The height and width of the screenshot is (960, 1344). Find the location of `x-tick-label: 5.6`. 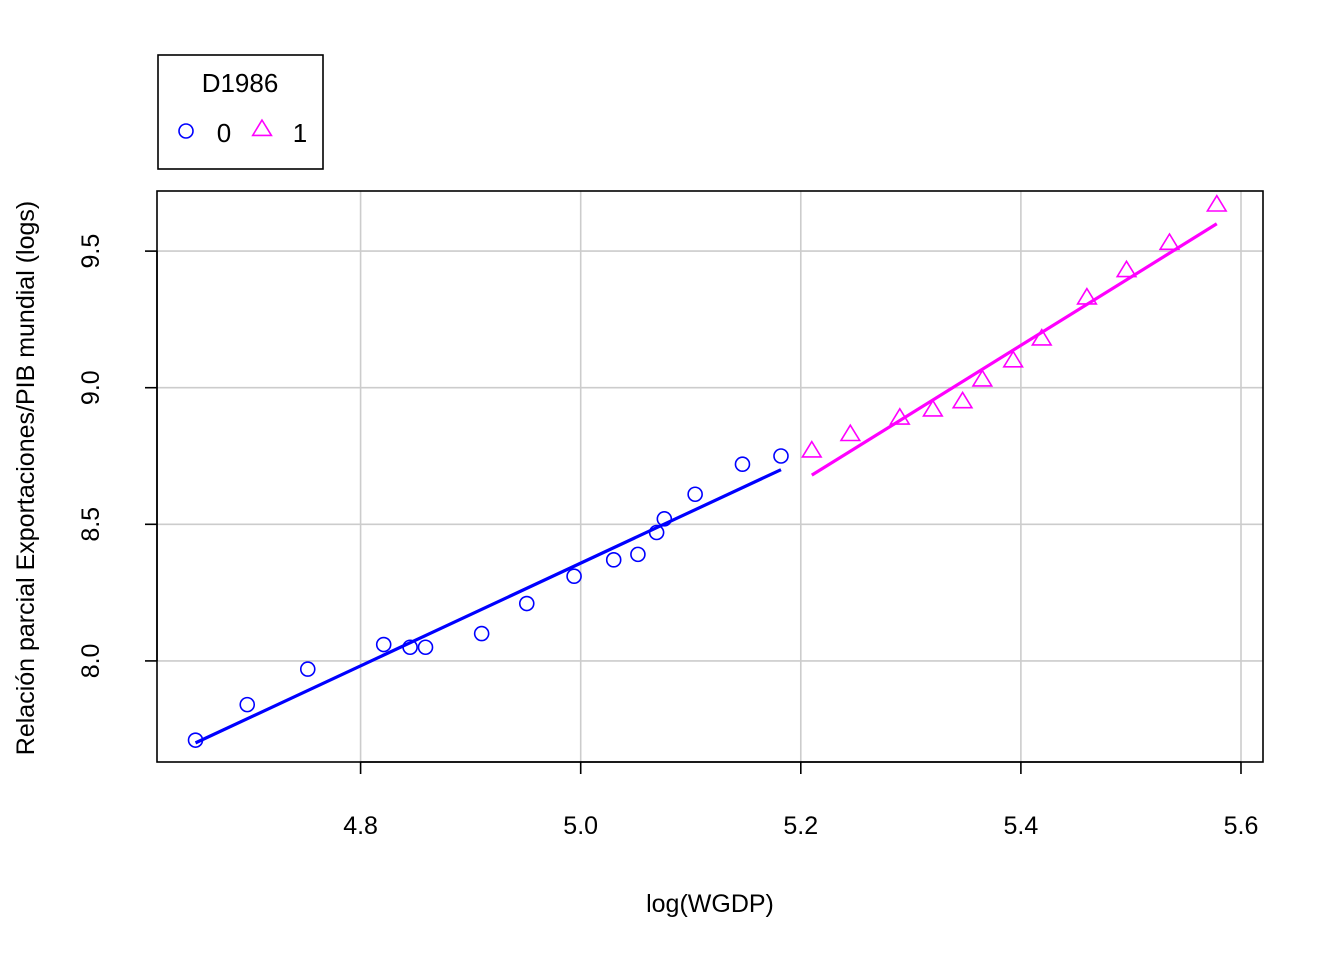

x-tick-label: 5.6 is located at coordinates (1241, 826).